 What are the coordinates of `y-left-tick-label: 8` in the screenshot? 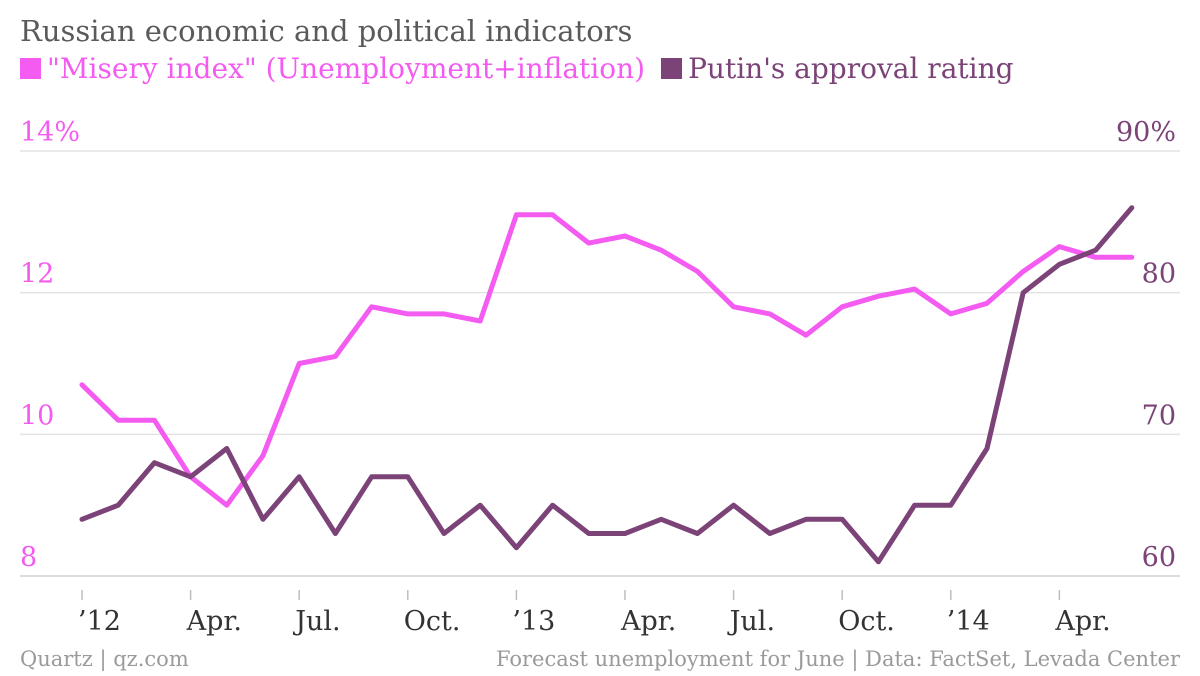 It's located at (28, 557).